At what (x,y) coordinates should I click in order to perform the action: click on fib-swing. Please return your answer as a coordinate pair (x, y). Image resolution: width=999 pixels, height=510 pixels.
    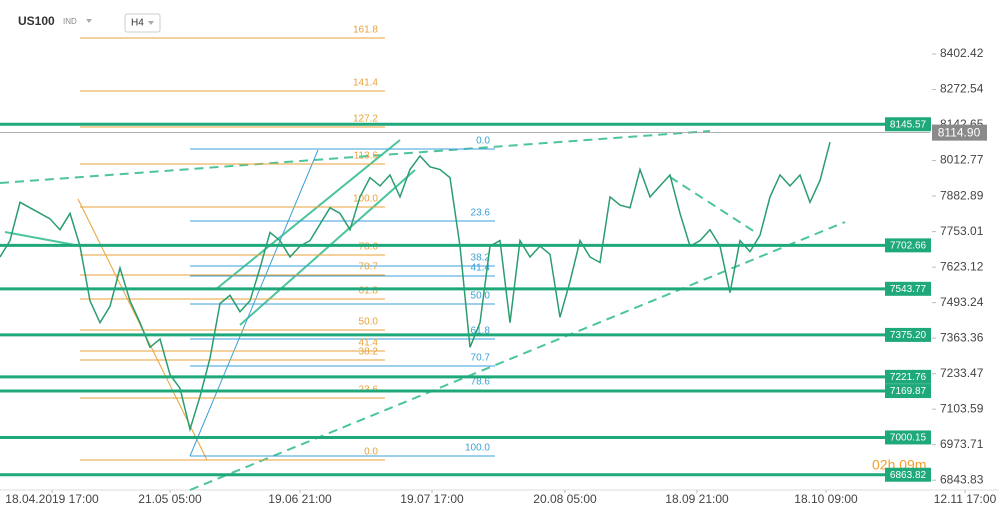
    Looking at the image, I should click on (254, 303).